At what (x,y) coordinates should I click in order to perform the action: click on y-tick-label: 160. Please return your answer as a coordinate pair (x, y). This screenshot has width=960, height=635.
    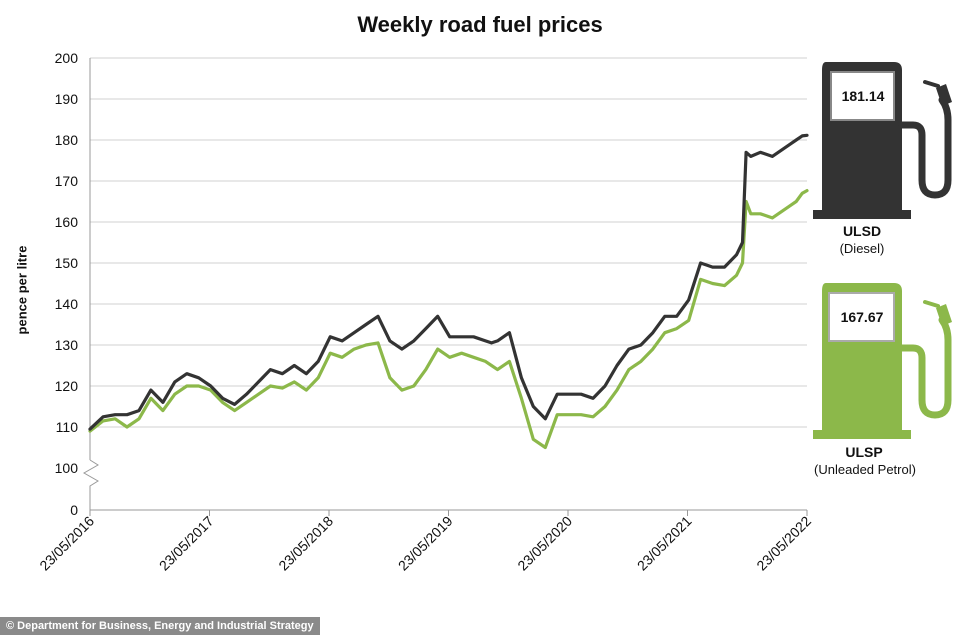
    Looking at the image, I should click on (67, 222).